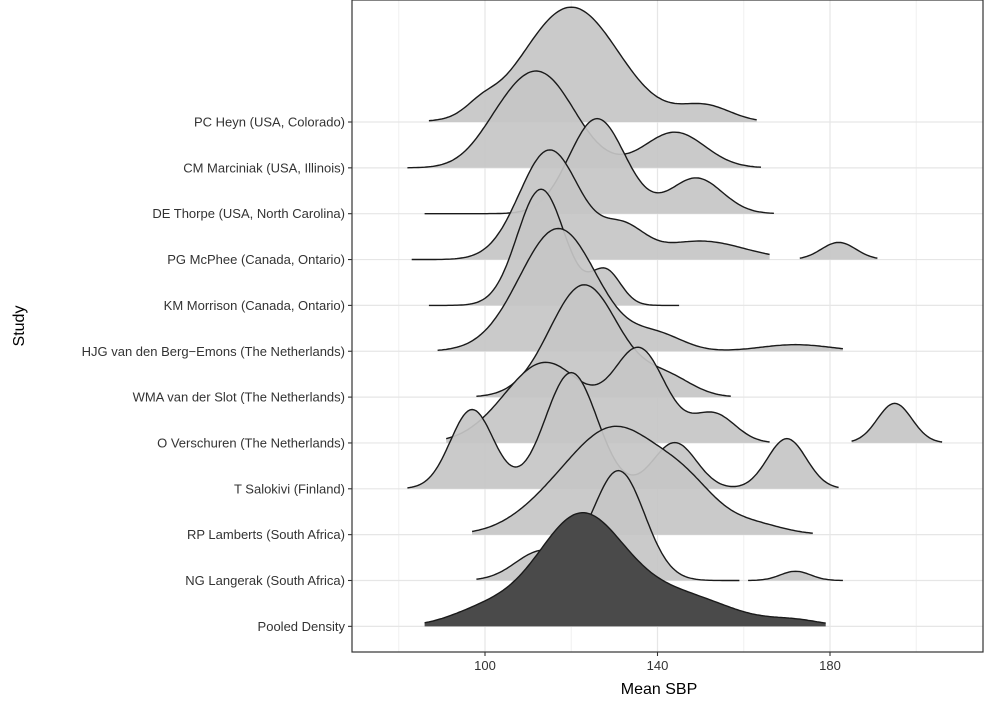 Image resolution: width=984 pixels, height=701 pixels. What do you see at coordinates (485, 665) in the screenshot?
I see `x-tick-label: 100` at bounding box center [485, 665].